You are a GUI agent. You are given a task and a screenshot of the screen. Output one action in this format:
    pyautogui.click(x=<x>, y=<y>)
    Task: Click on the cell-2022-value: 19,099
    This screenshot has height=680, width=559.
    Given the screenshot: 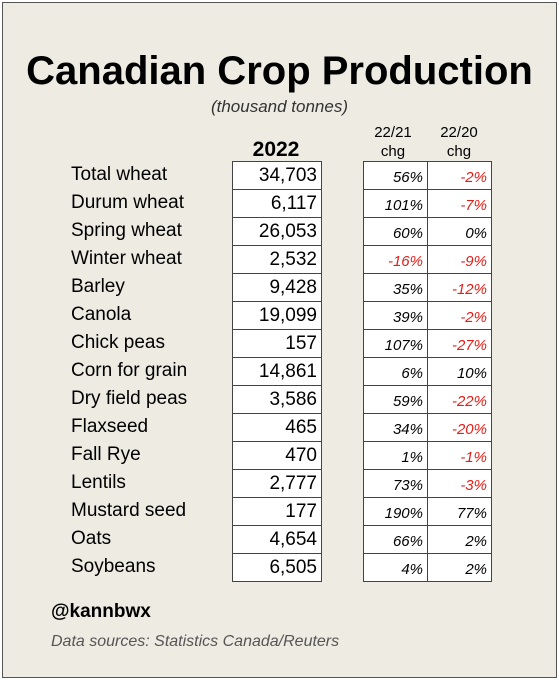 What is the action you would take?
    pyautogui.click(x=277, y=315)
    